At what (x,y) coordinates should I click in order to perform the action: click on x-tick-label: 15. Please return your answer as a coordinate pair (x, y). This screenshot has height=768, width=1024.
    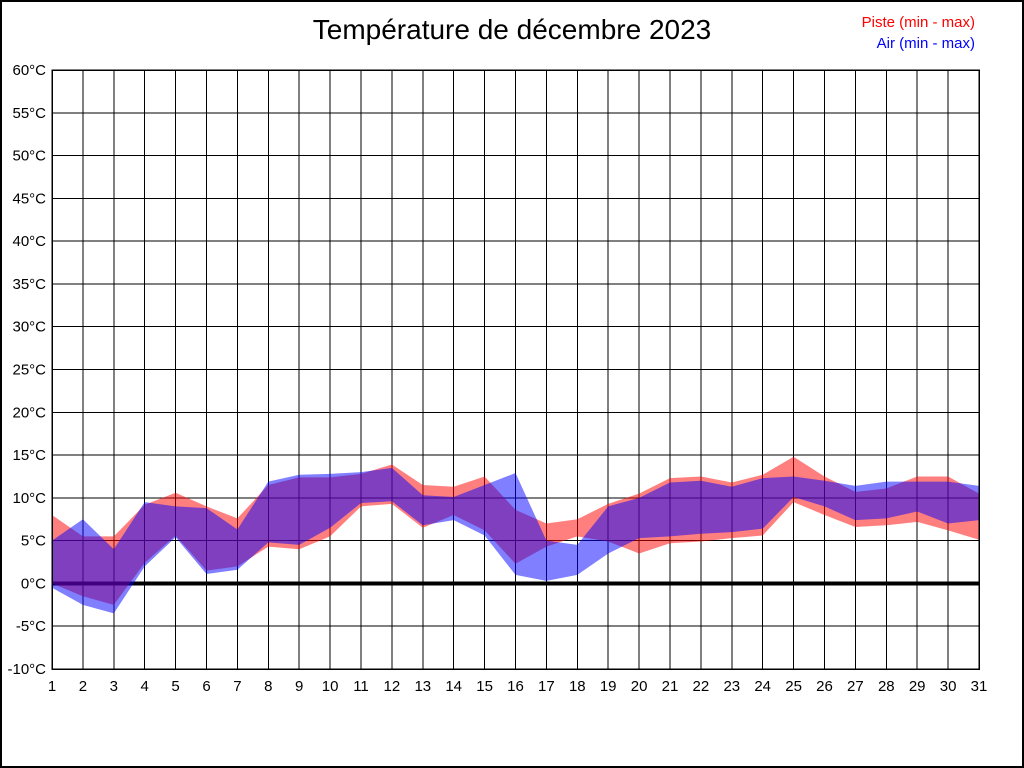
    Looking at the image, I should click on (484, 686).